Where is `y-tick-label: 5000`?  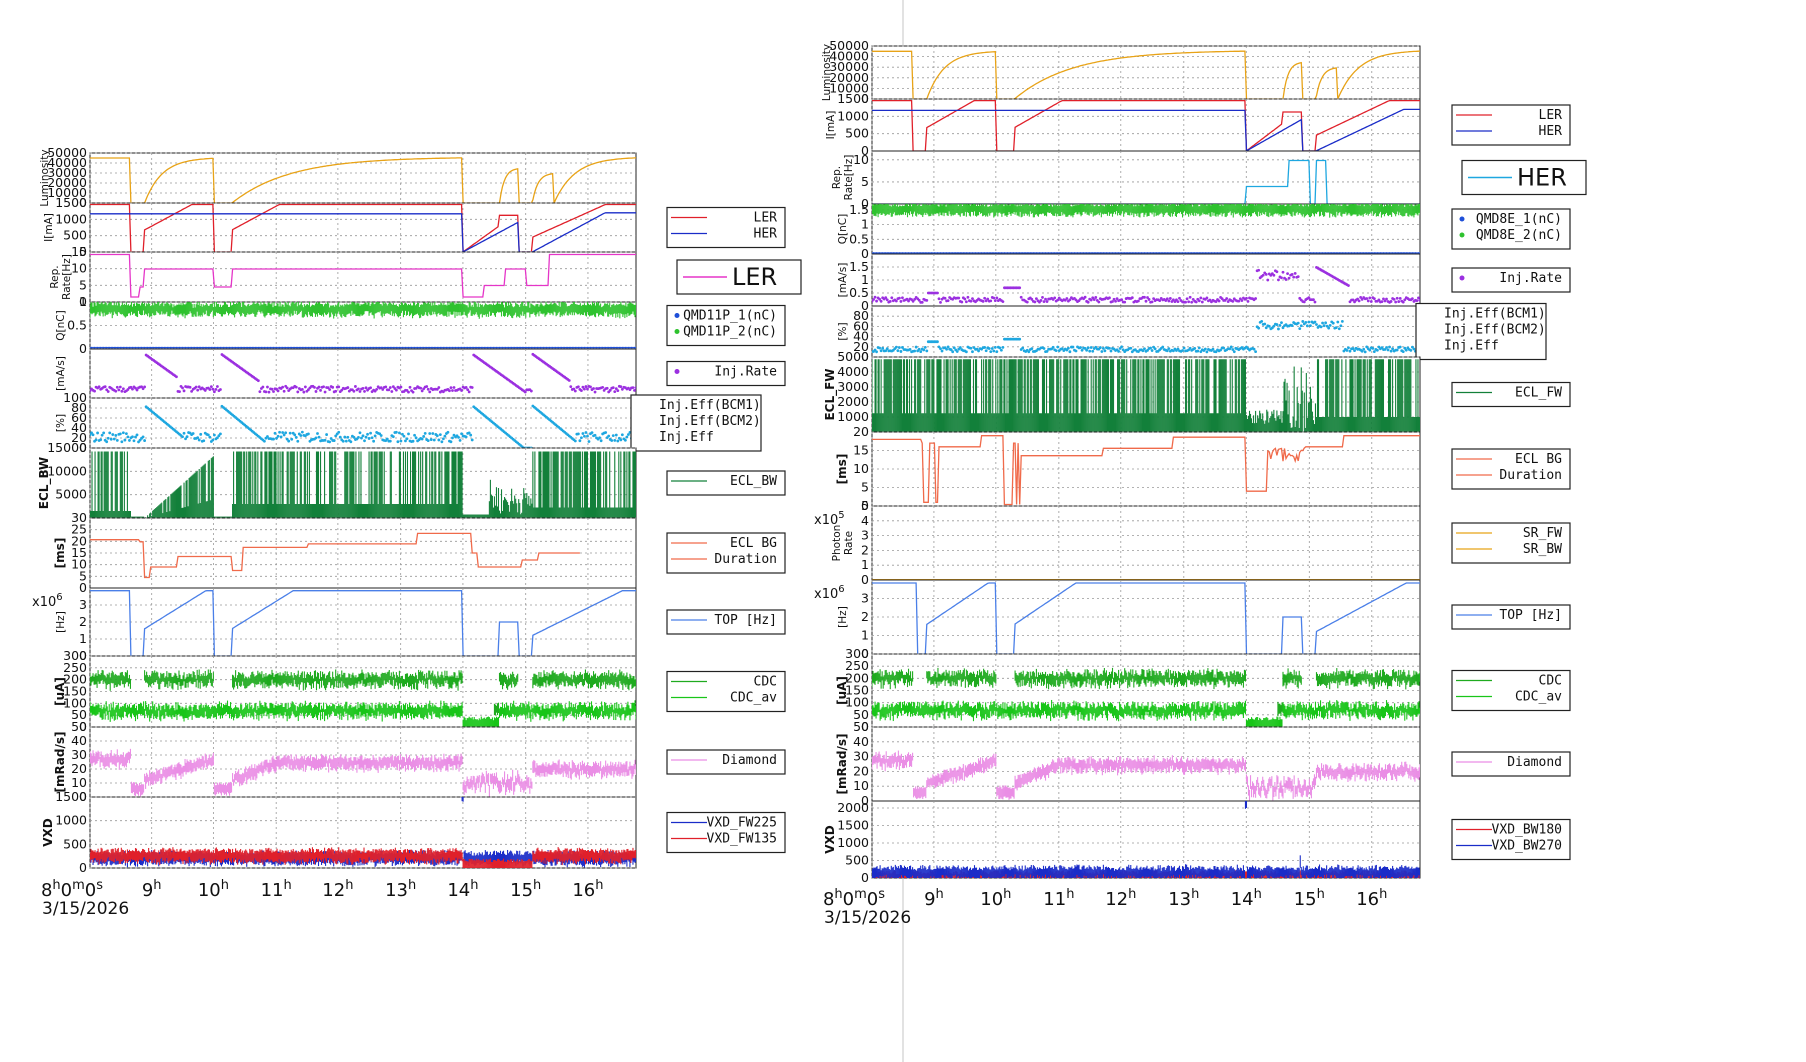 y-tick-label: 5000 is located at coordinates (71, 494).